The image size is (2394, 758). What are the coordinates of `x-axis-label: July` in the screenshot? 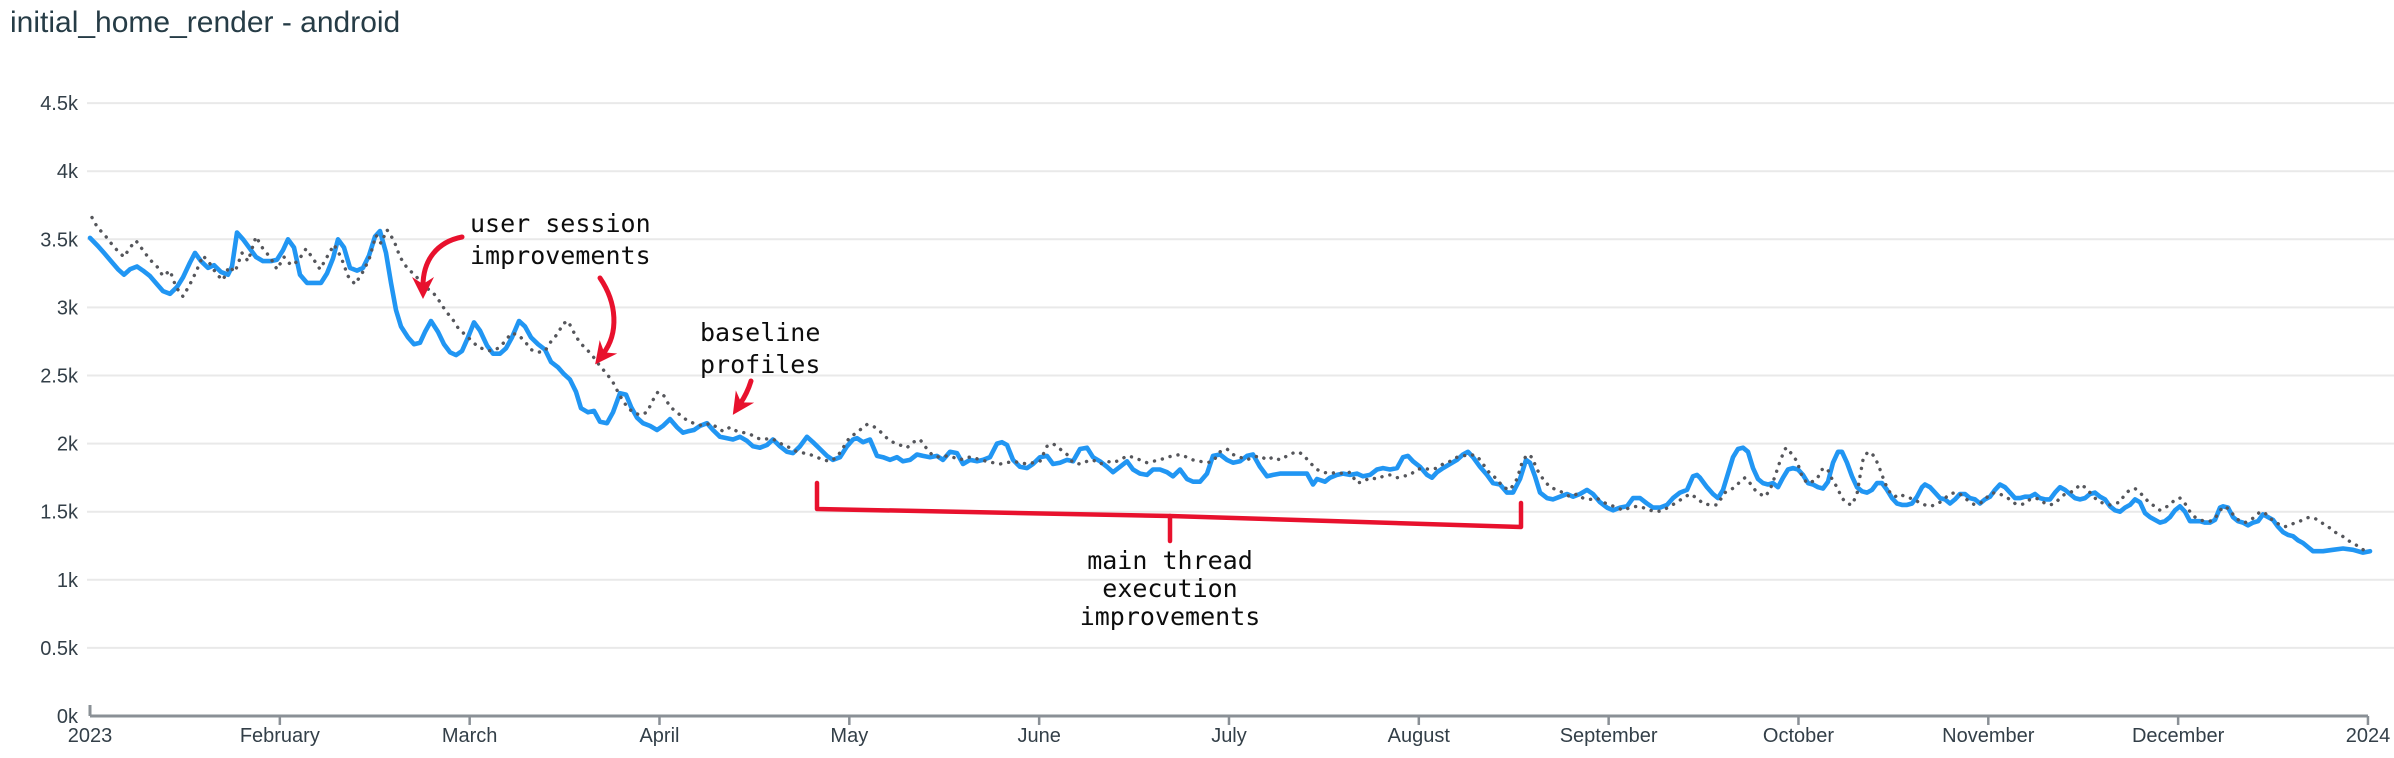 It's located at (1229, 736).